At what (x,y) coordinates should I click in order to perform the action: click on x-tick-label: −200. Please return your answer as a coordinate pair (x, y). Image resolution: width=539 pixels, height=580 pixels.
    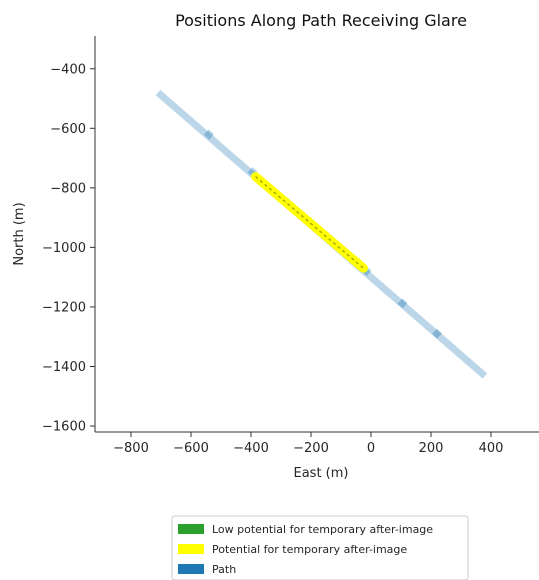
    Looking at the image, I should click on (311, 448).